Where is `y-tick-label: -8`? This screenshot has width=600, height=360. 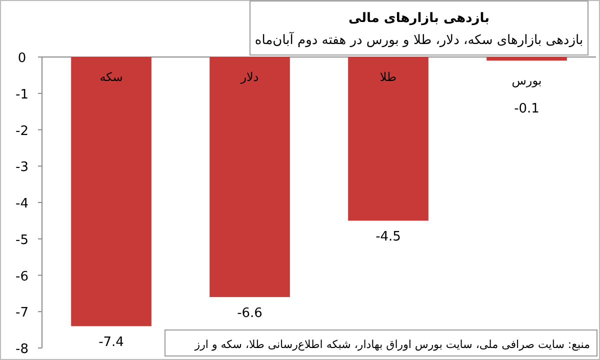
y-tick-label: -8 is located at coordinates (22, 349).